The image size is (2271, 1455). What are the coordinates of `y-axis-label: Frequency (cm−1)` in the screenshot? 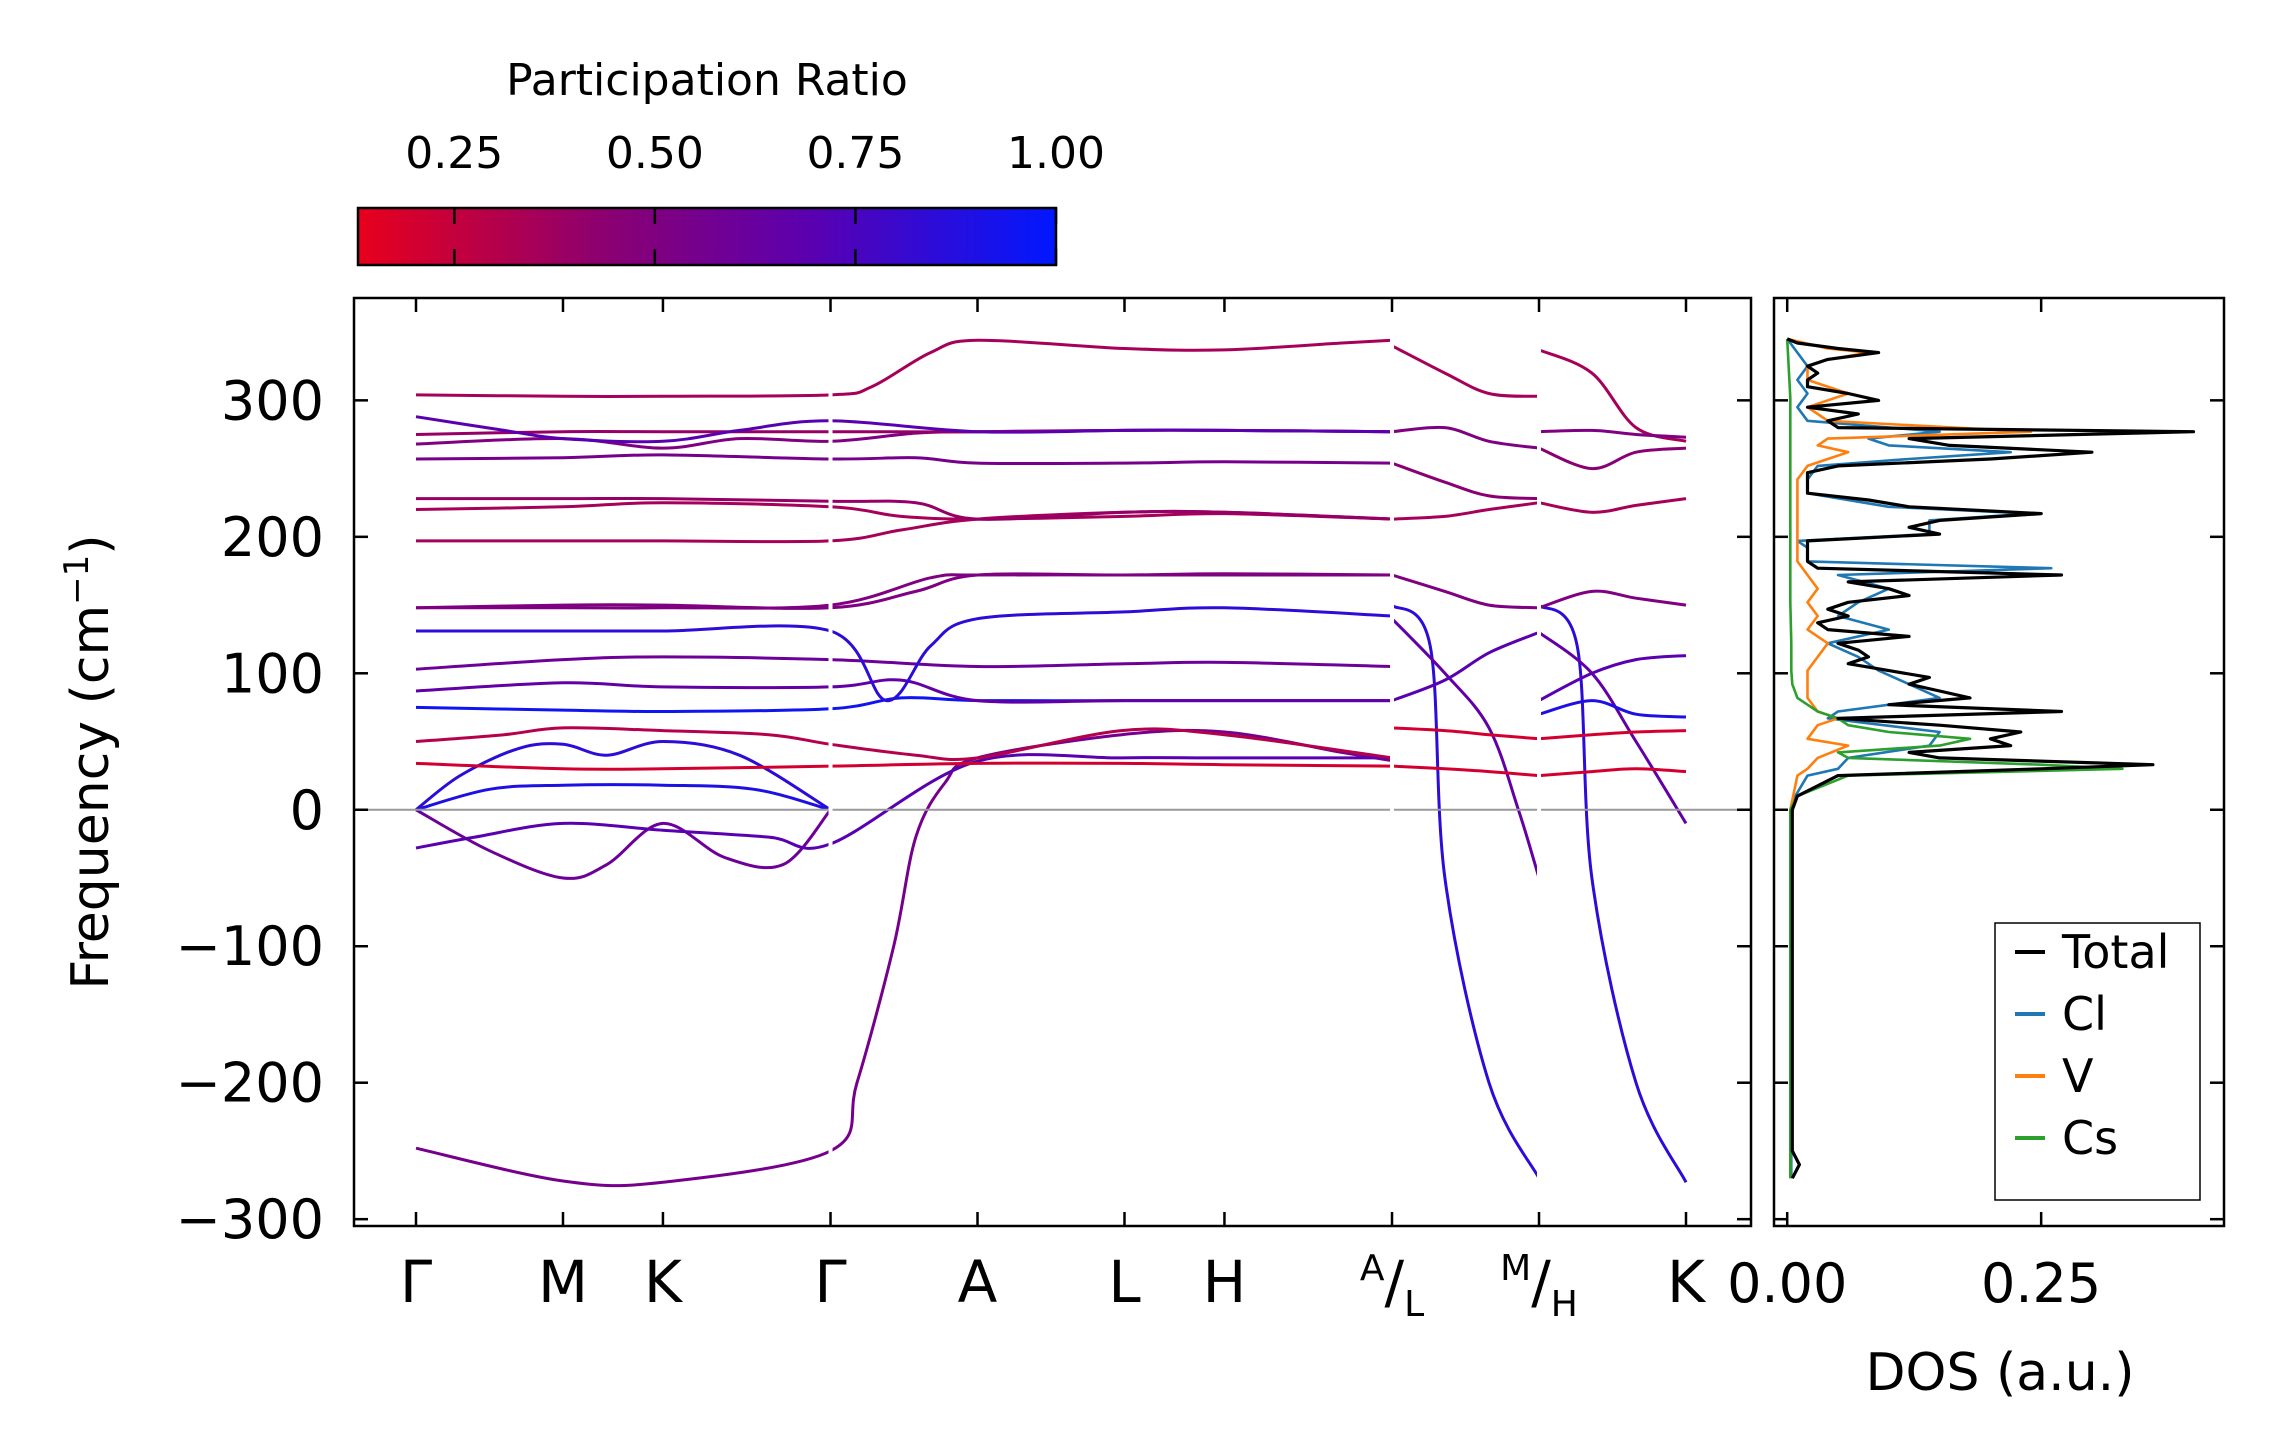 It's located at (89, 761).